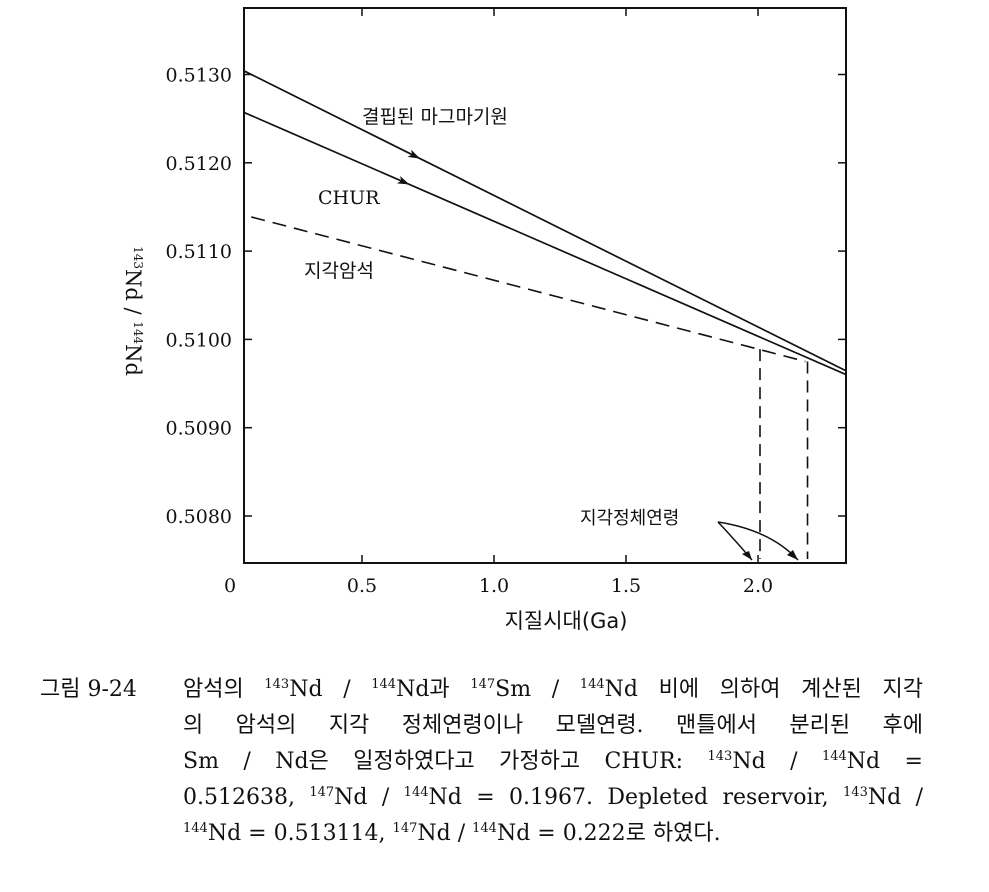 This screenshot has width=989, height=892. I want to click on figure-number: 그림 9-24, so click(88, 689).